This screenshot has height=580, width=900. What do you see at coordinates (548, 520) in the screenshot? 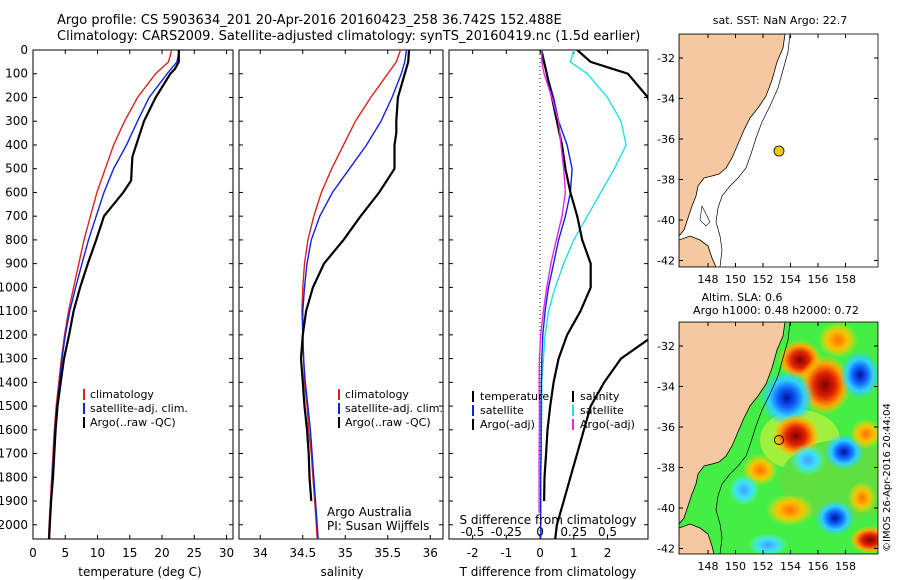
I see `s-difference-axis-label: S difference from climatology` at bounding box center [548, 520].